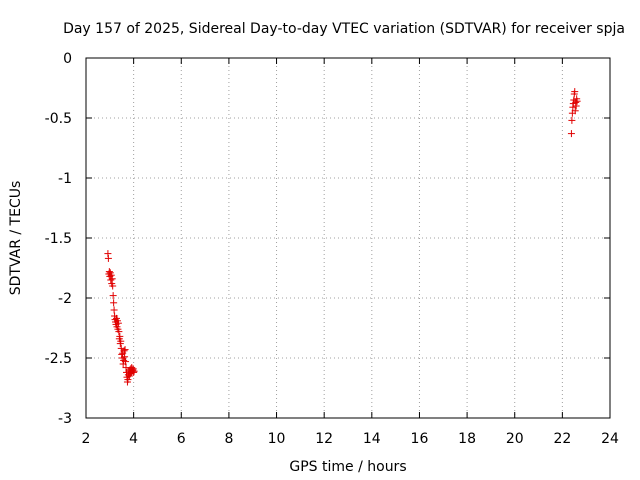 Image resolution: width=640 pixels, height=480 pixels. Describe the element at coordinates (65, 179) in the screenshot. I see `y-tick-label: -1` at that location.